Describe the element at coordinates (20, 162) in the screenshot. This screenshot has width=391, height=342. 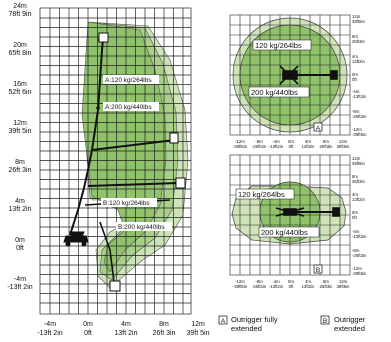
I see `side-y-label: 8m` at that location.